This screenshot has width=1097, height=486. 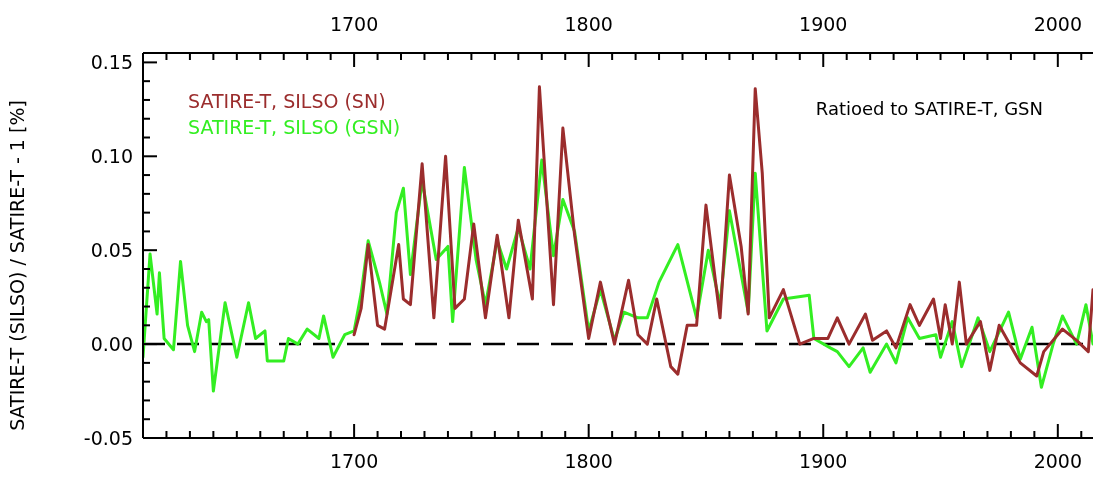 I want to click on y-tick-label: 0.15, so click(x=111, y=62).